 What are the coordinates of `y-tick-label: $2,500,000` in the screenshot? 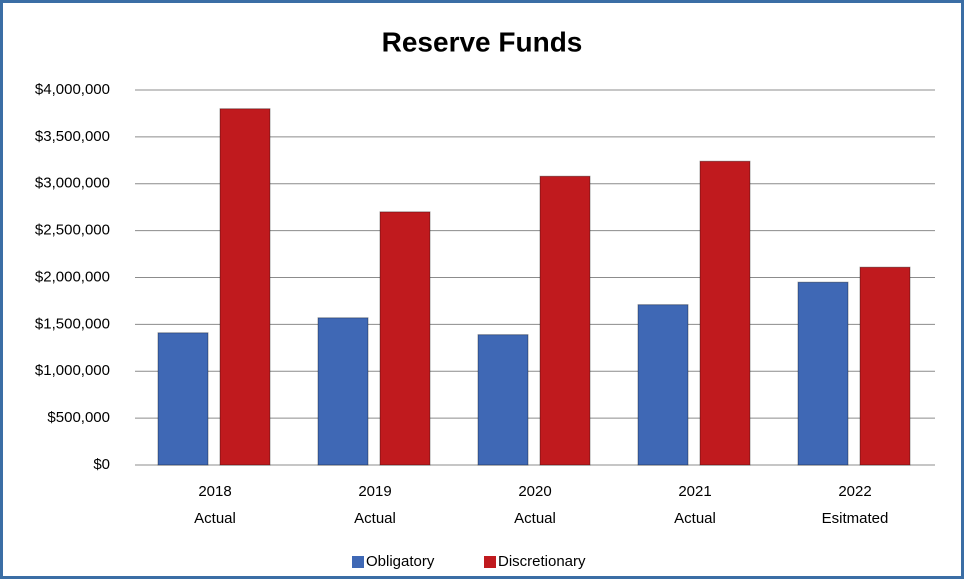 It's located at (72, 230).